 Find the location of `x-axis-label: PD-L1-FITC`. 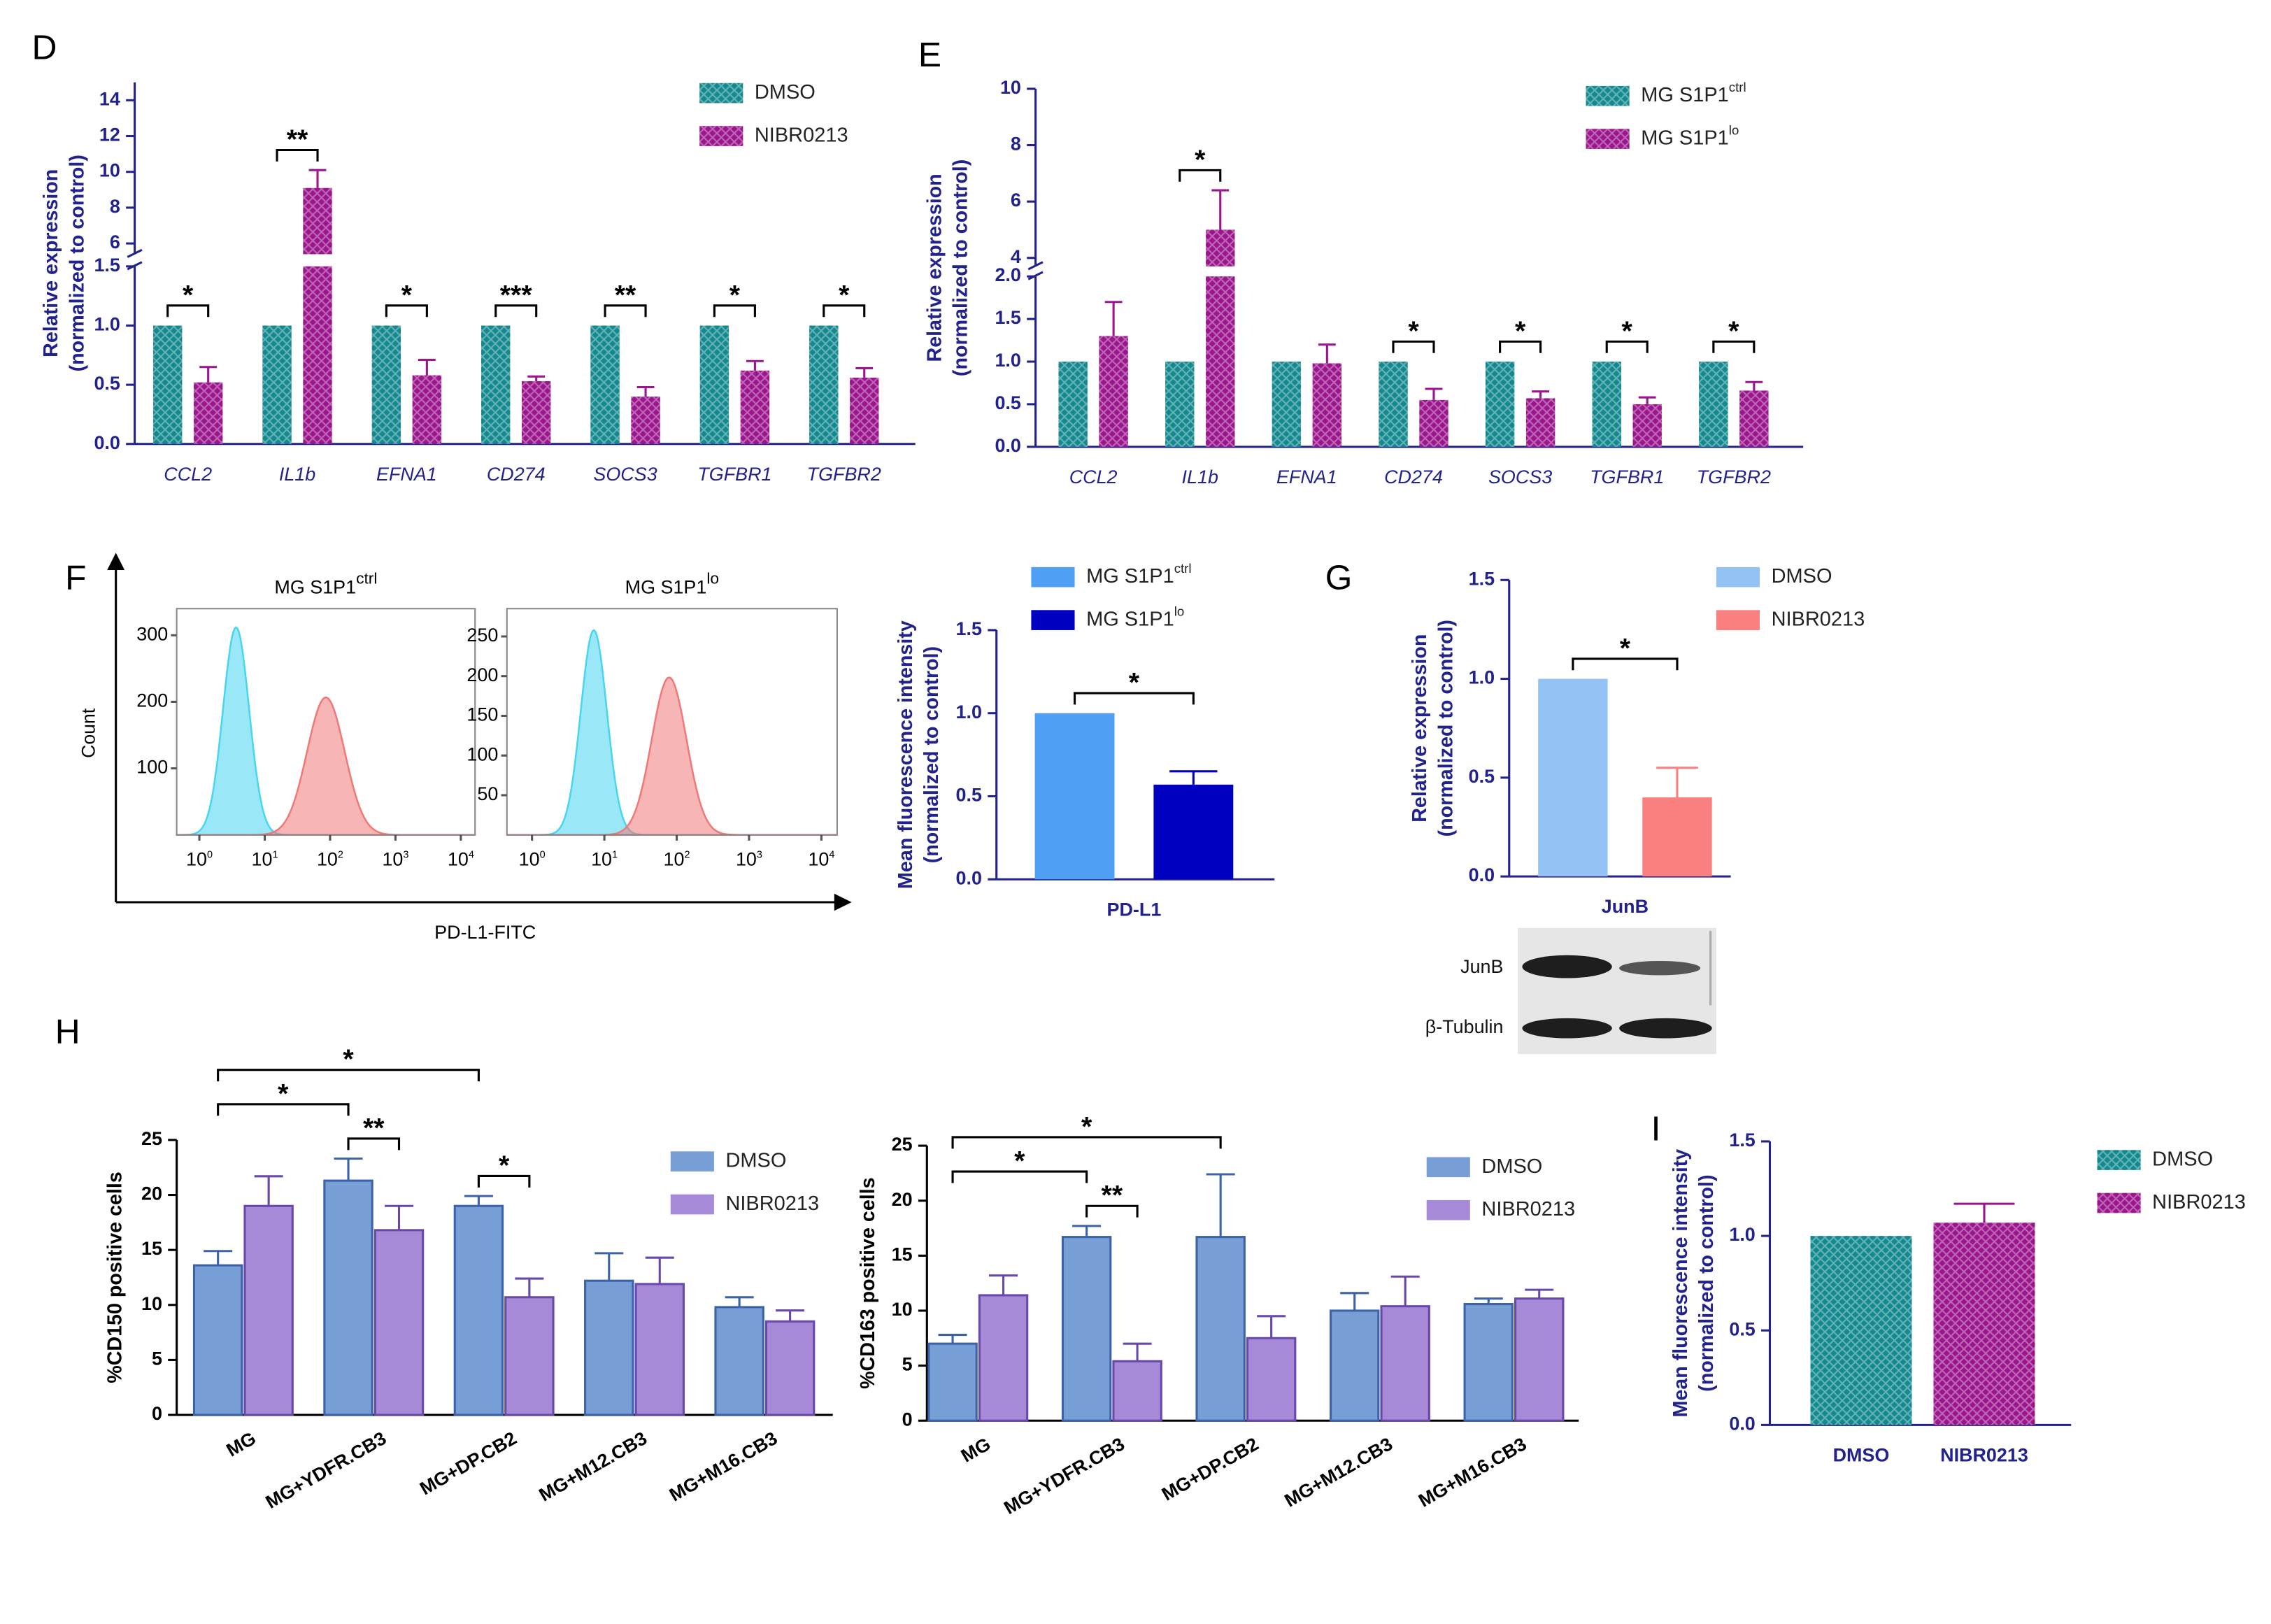

x-axis-label: PD-L1-FITC is located at coordinates (485, 932).